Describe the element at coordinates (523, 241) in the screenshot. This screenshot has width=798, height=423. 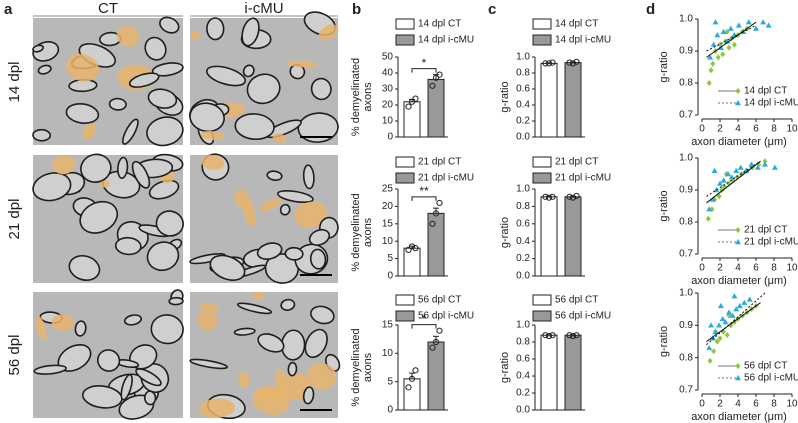
I see `y-tick-label: 0.4` at that location.